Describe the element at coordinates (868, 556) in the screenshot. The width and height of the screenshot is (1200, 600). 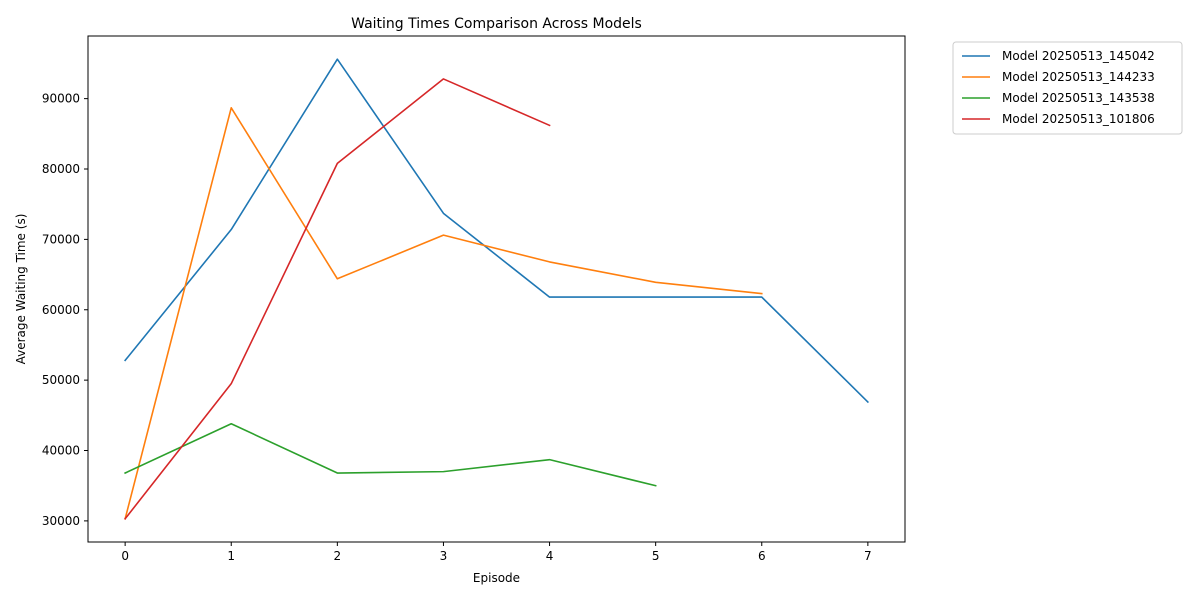
I see `x-tick-label: 7` at that location.